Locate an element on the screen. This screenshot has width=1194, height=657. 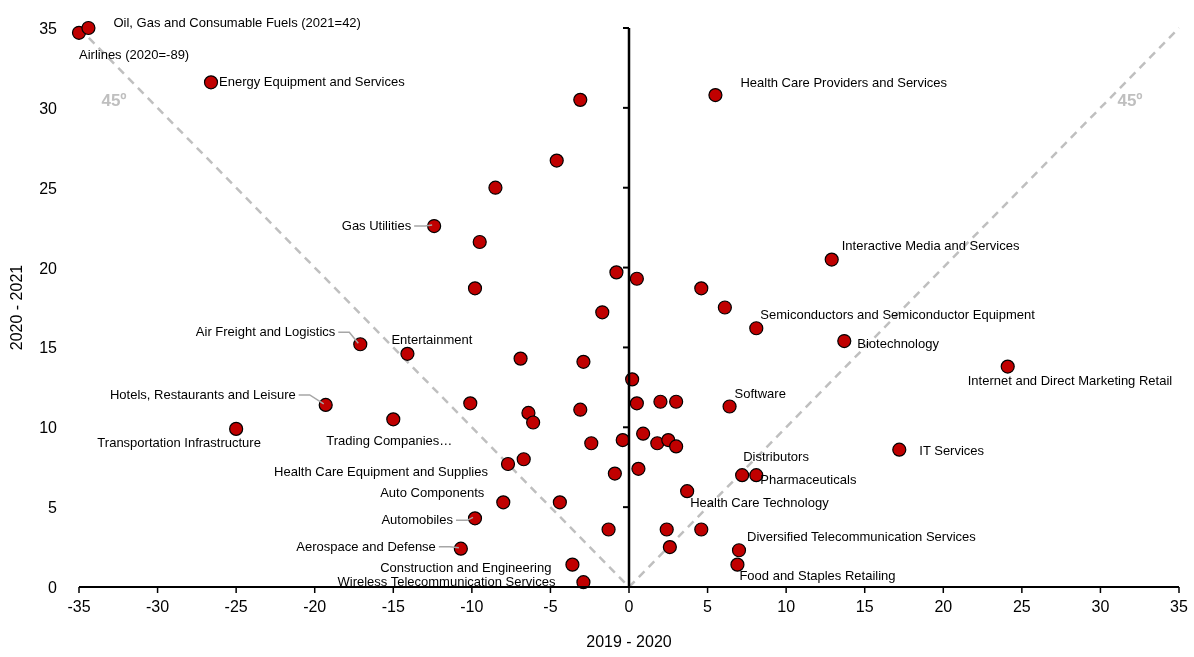
annotation: Interactive Media and Services is located at coordinates (930, 245).